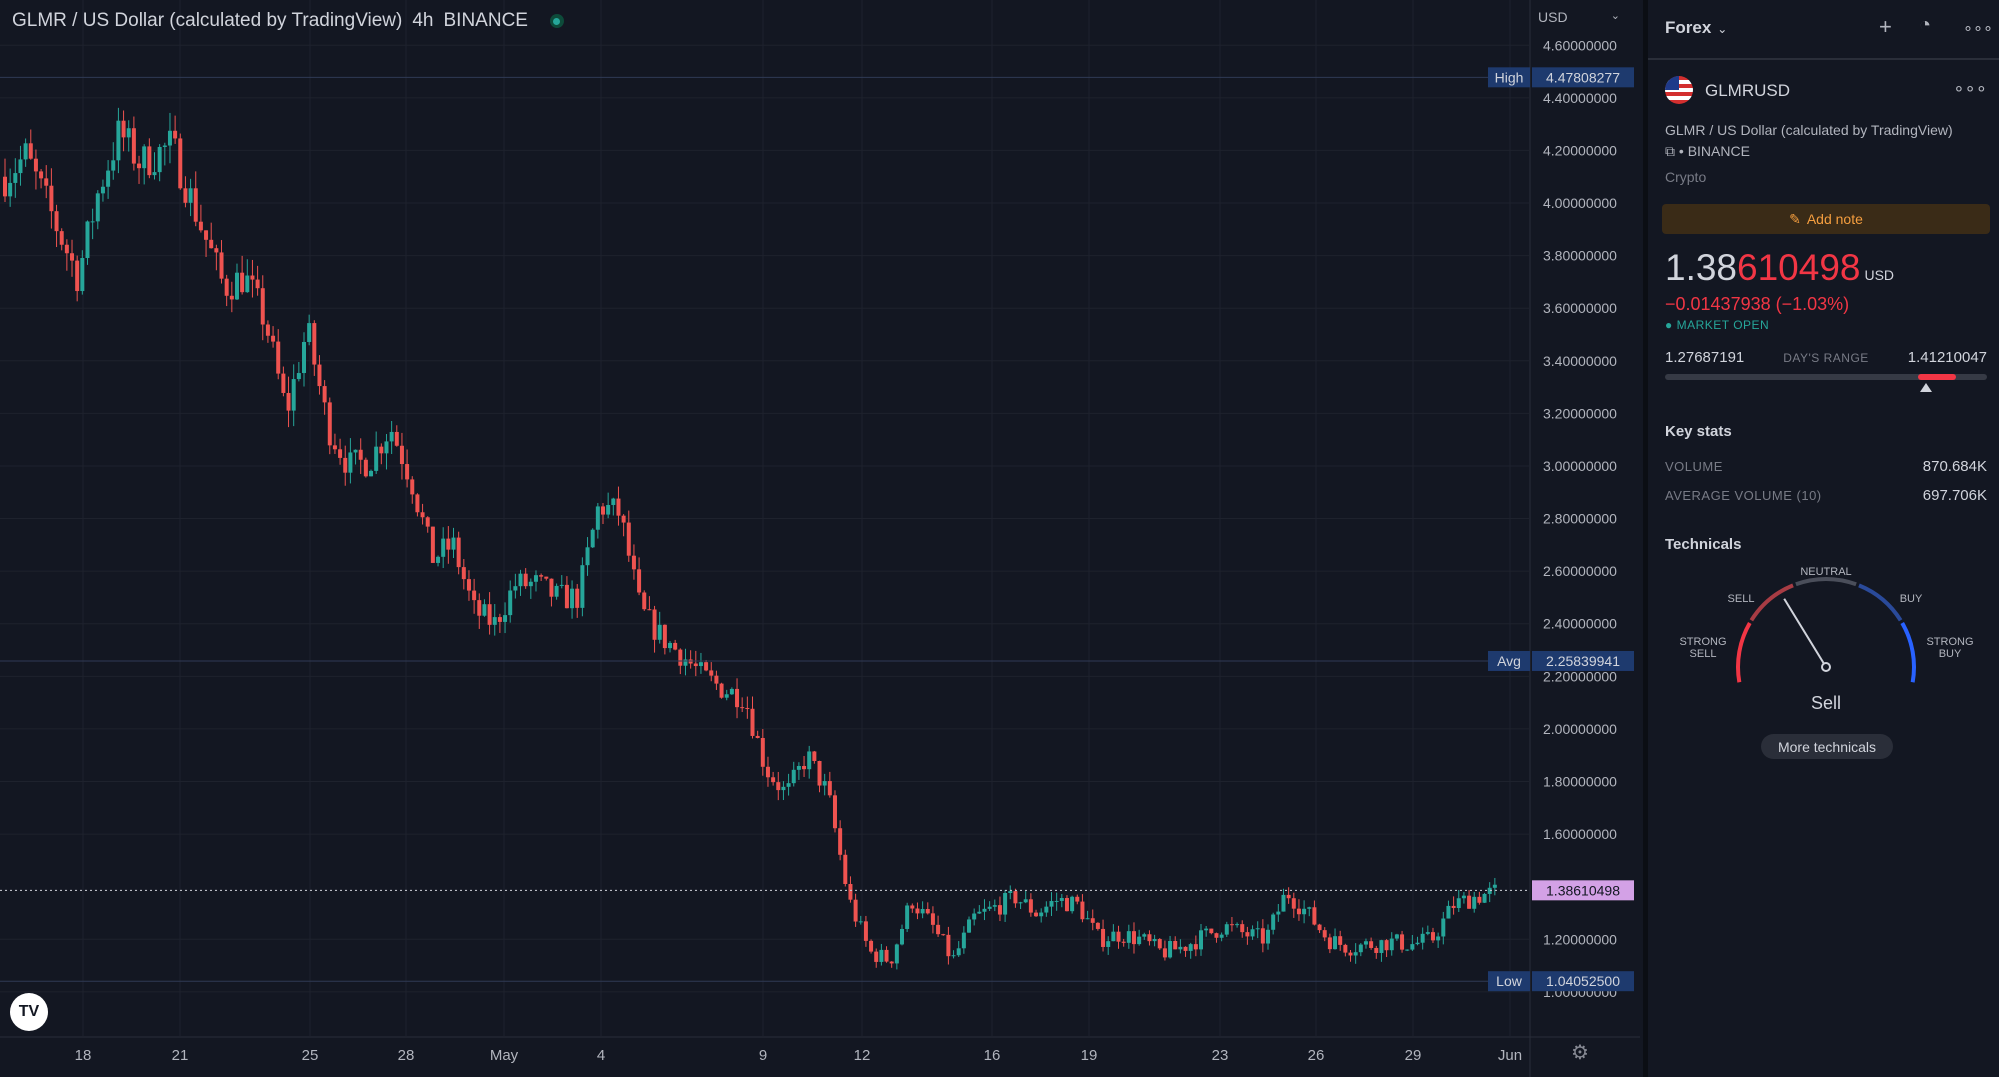 The width and height of the screenshot is (1999, 1077). Describe the element at coordinates (1757, 304) in the screenshot. I see `price-change: −0.01437938 (−1.03%)` at that location.